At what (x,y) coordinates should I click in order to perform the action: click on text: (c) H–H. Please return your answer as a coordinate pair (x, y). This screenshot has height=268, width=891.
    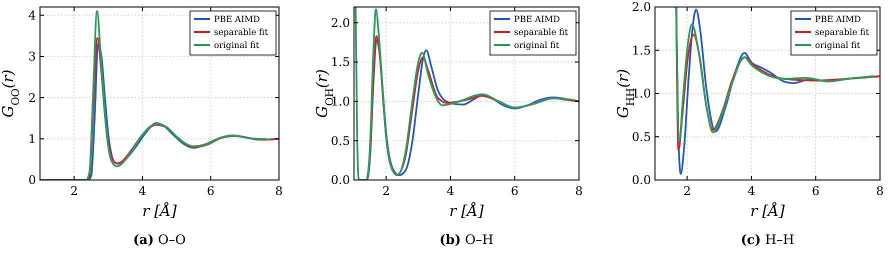
    Looking at the image, I should click on (767, 240).